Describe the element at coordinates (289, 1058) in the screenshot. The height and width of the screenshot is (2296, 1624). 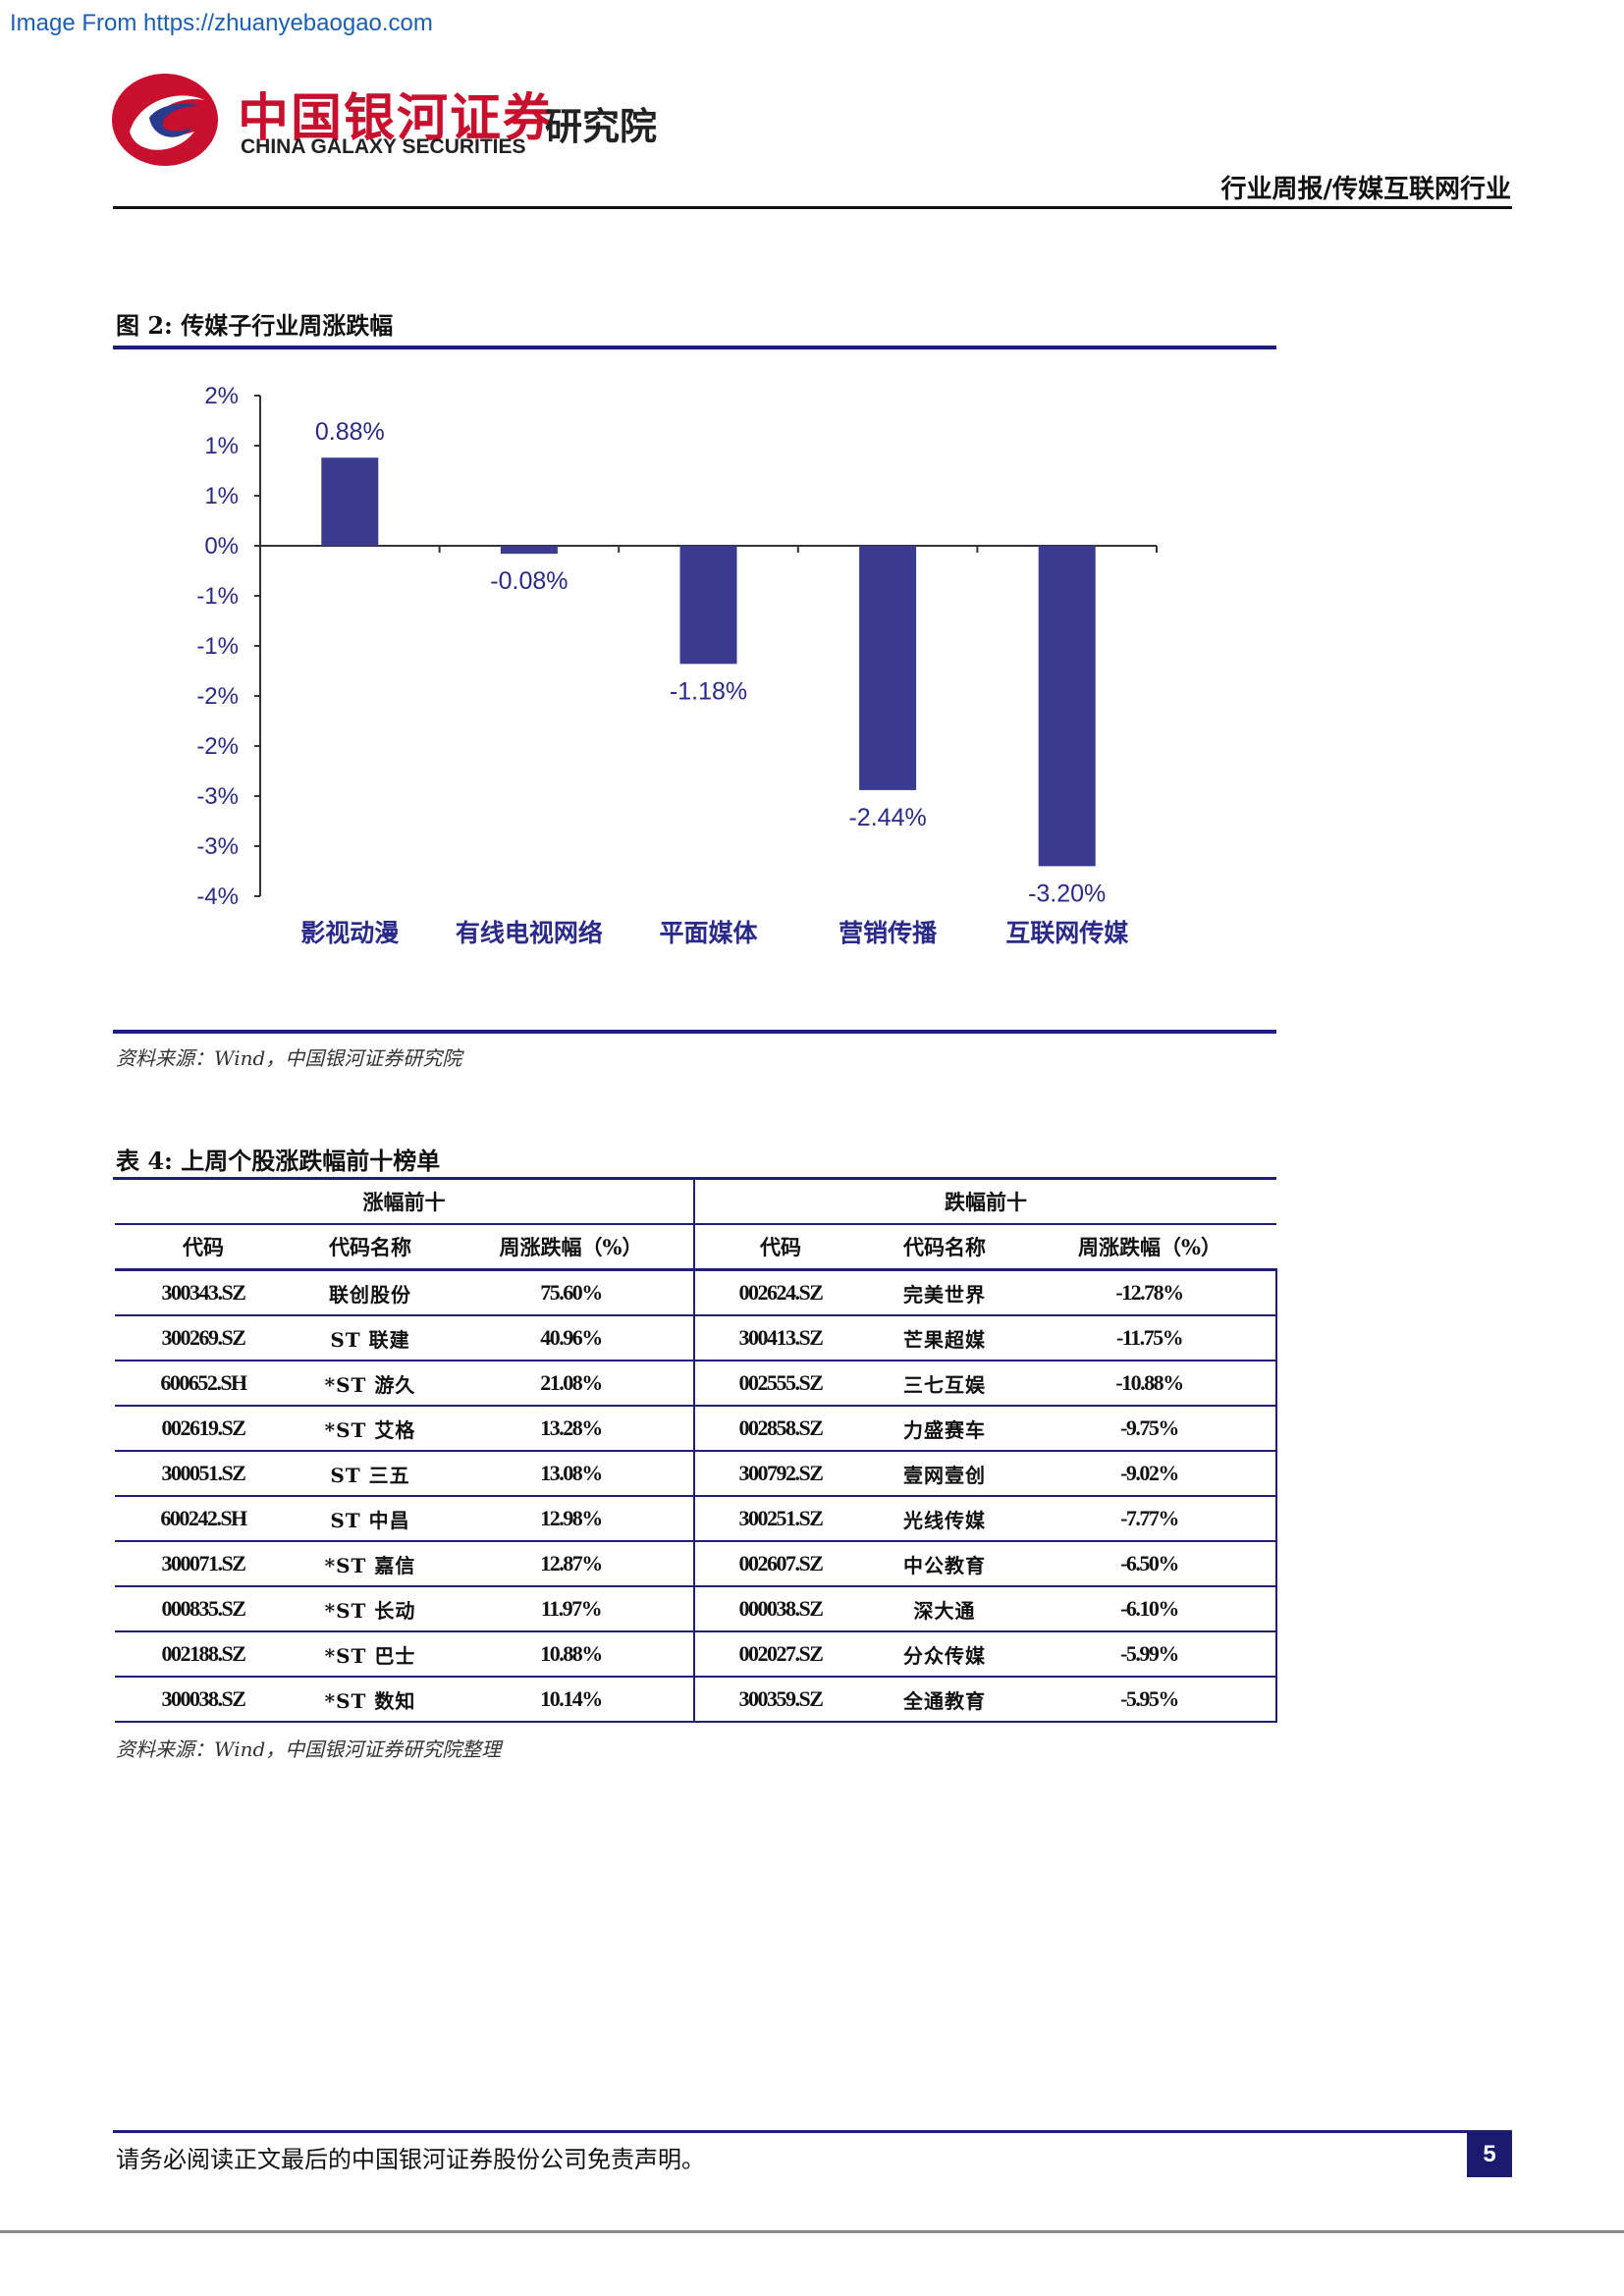
I see `figure-source: 资料来源：Wind，中国银河证券研究院` at that location.